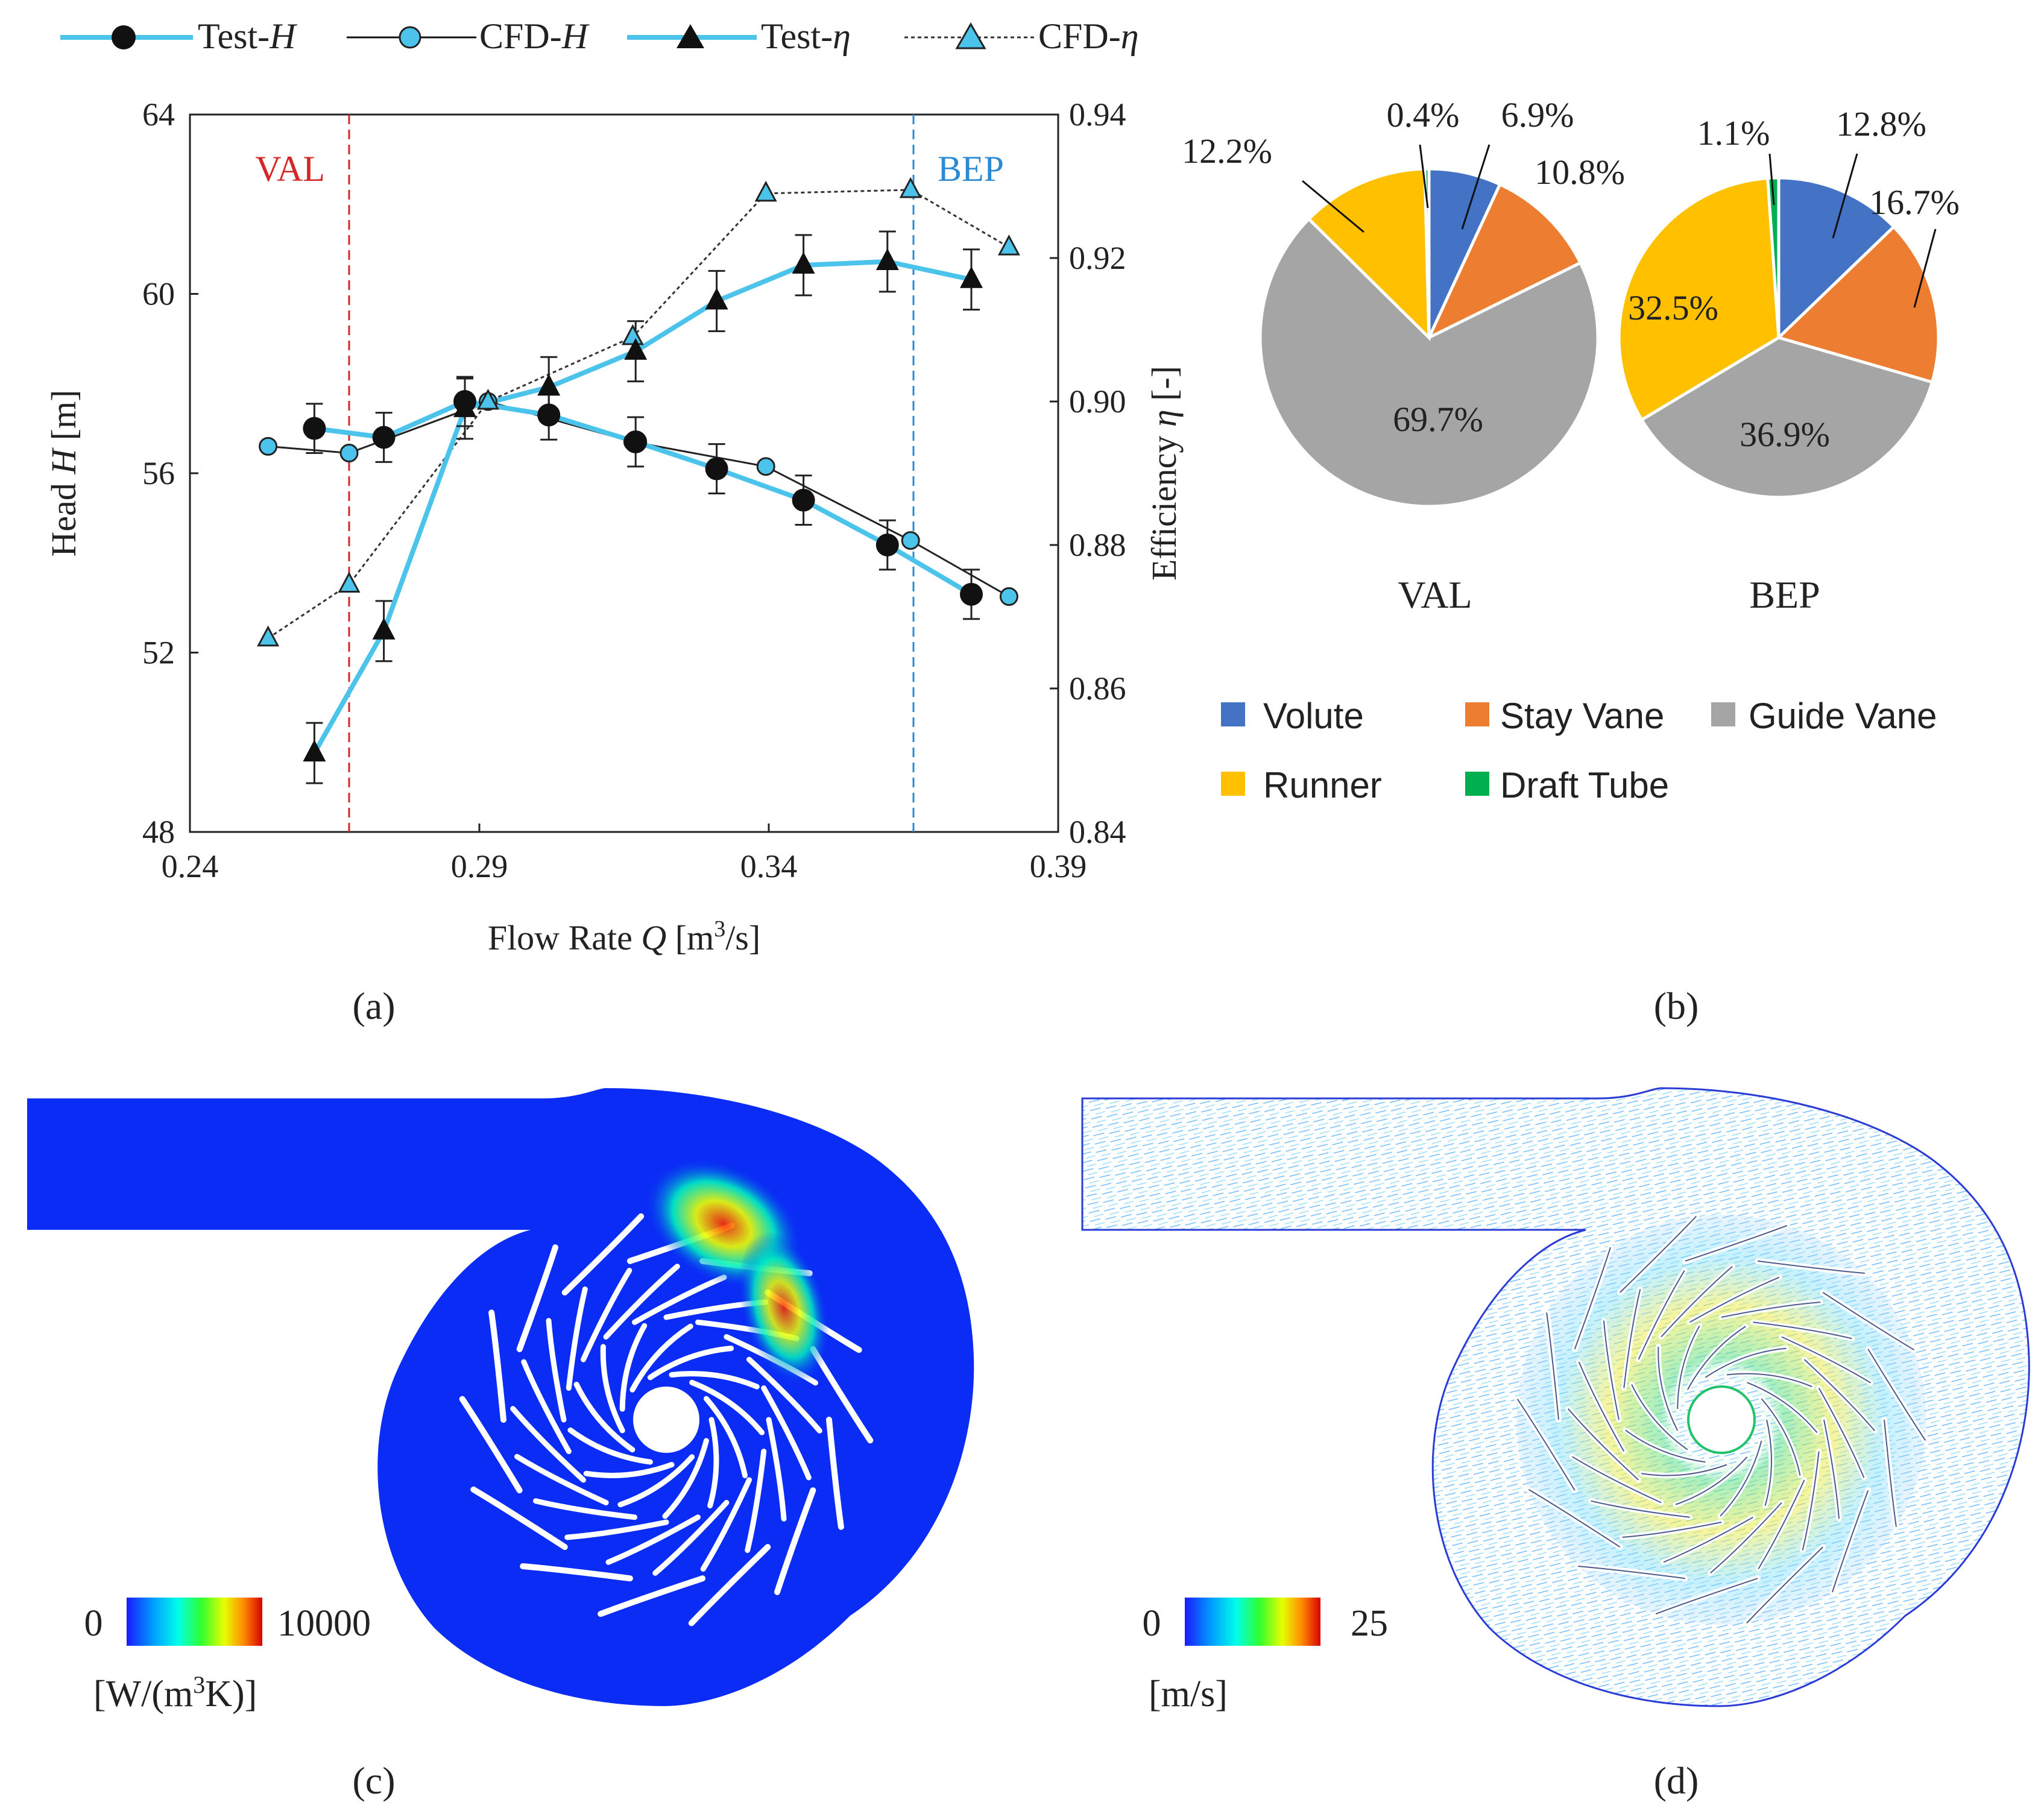 This screenshot has height=1814, width=2044. What do you see at coordinates (769, 866) in the screenshot?
I see `x-tick-label: 0.34` at bounding box center [769, 866].